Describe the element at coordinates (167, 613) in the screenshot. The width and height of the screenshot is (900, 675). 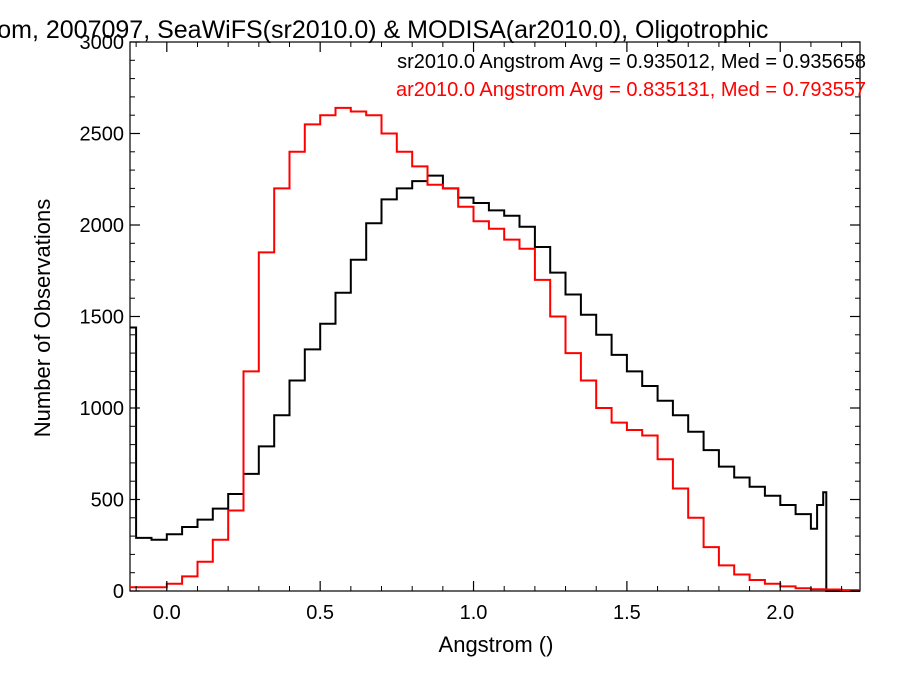
I see `x-tick-label: 0.0` at that location.